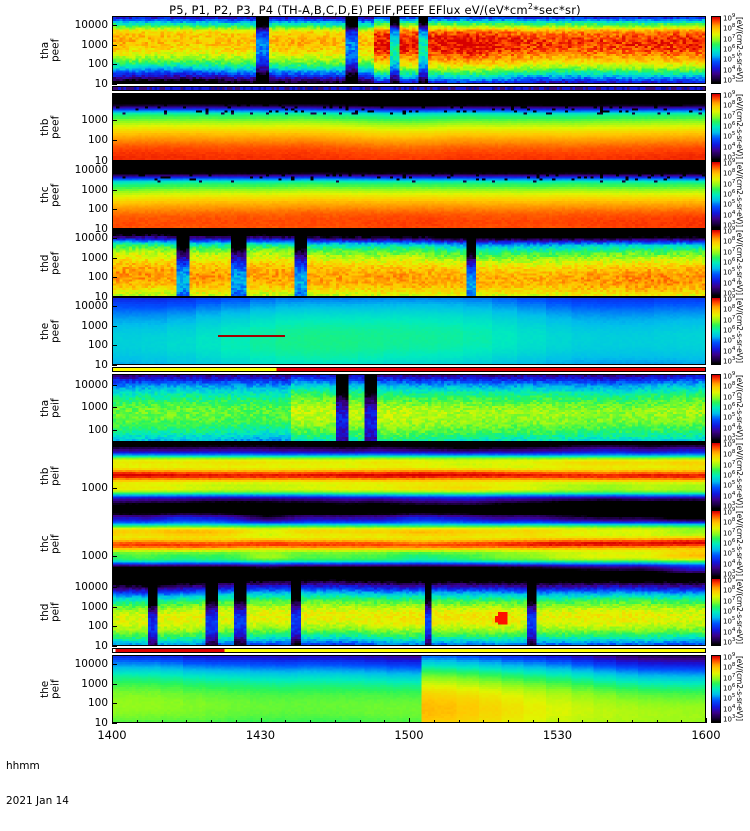 The height and width of the screenshot is (831, 750). I want to click on xtick-label-1430: 1430, so click(260, 735).